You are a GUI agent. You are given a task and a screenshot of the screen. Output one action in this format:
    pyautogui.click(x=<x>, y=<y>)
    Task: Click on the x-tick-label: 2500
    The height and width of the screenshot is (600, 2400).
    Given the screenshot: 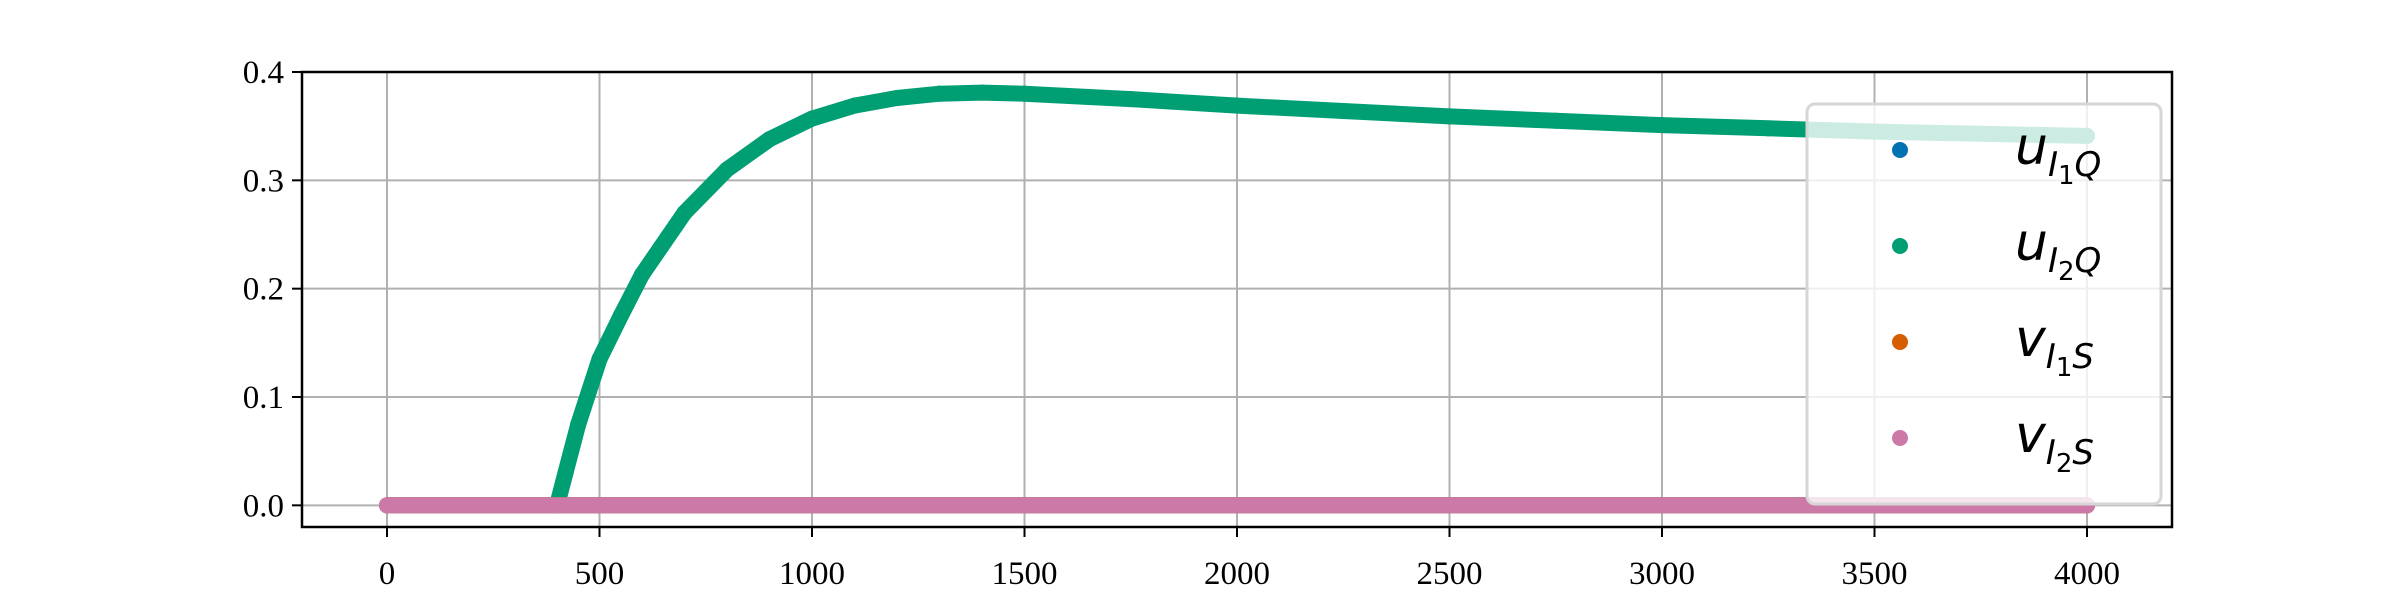 What is the action you would take?
    pyautogui.click(x=1450, y=574)
    